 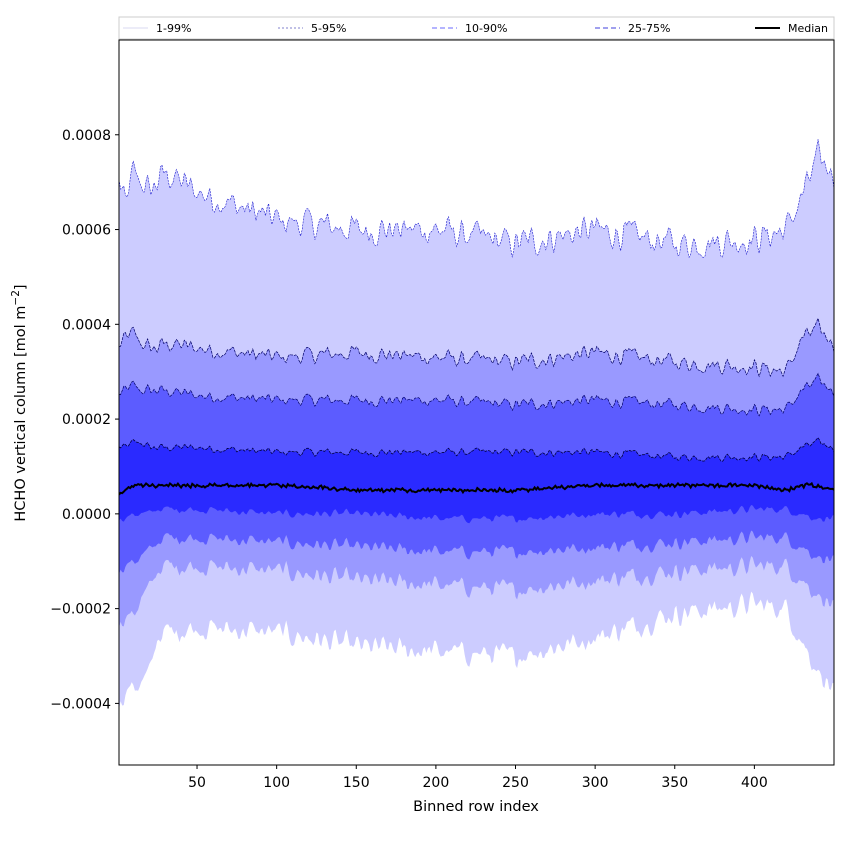 What do you see at coordinates (173, 28) in the screenshot?
I see `legend-label: 1-99%` at bounding box center [173, 28].